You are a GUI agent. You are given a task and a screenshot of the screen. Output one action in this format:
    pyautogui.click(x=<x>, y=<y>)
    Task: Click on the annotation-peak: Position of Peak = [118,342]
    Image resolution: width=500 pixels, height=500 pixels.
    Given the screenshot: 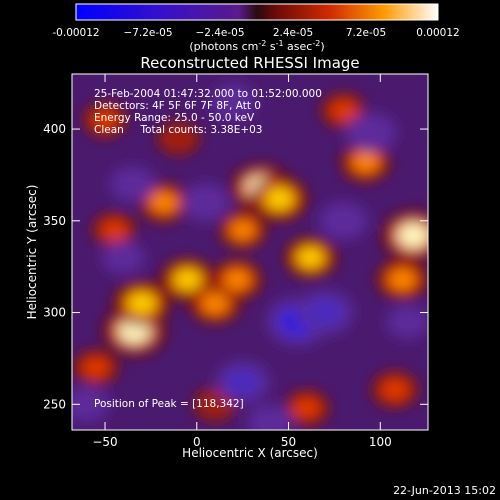 What is the action you would take?
    pyautogui.click(x=169, y=404)
    